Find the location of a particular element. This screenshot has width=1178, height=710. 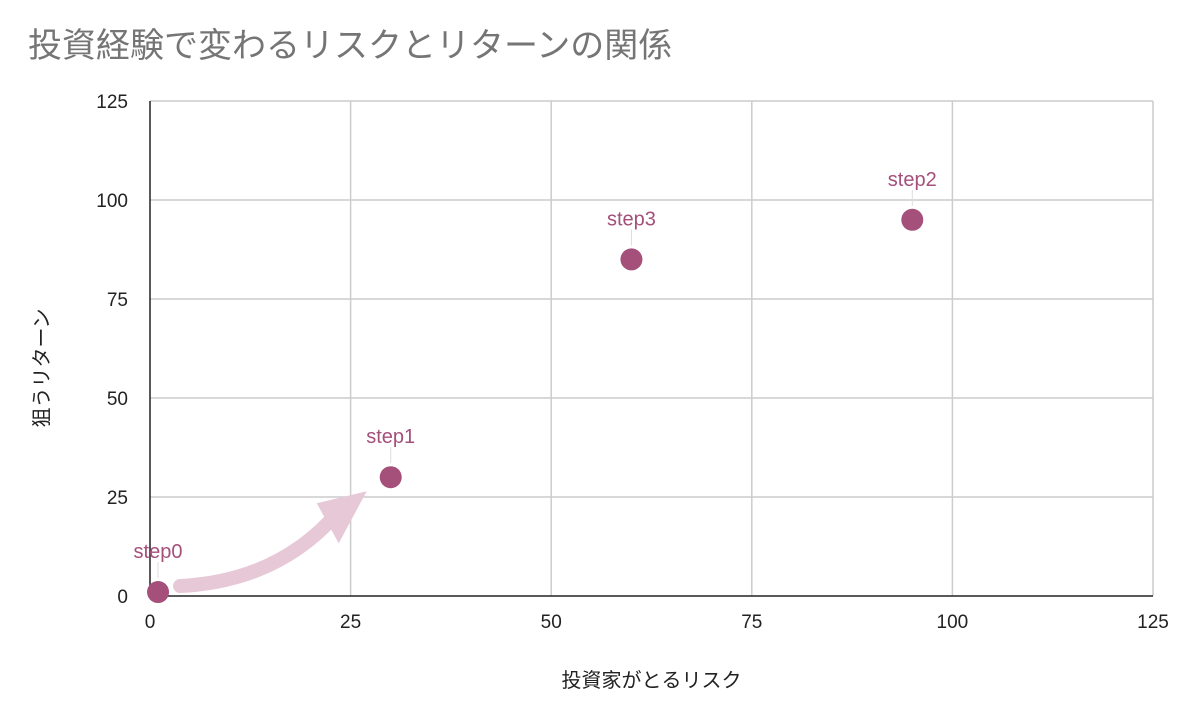

y-tick-label: 0 is located at coordinates (122, 597).